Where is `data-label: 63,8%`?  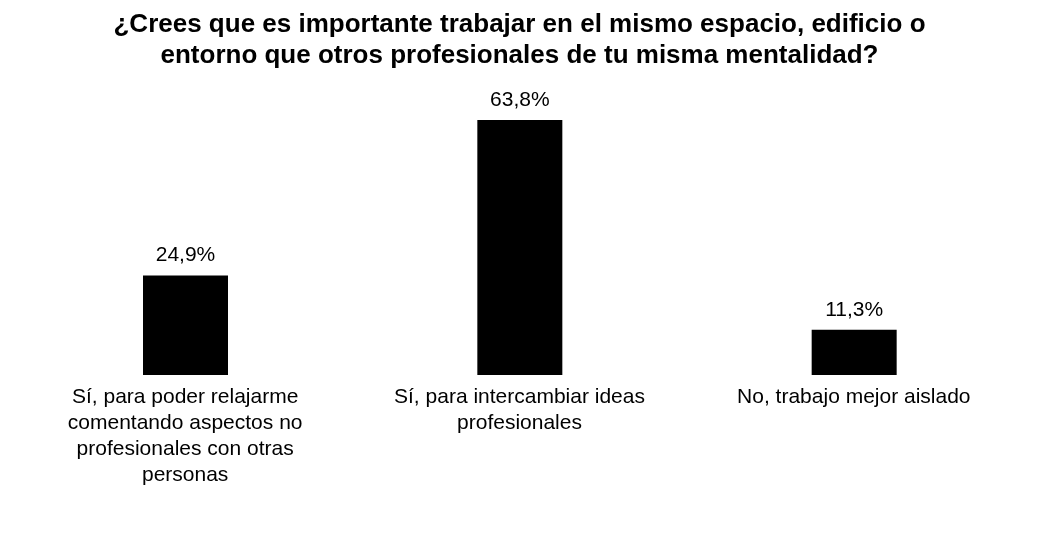
data-label: 63,8% is located at coordinates (520, 98).